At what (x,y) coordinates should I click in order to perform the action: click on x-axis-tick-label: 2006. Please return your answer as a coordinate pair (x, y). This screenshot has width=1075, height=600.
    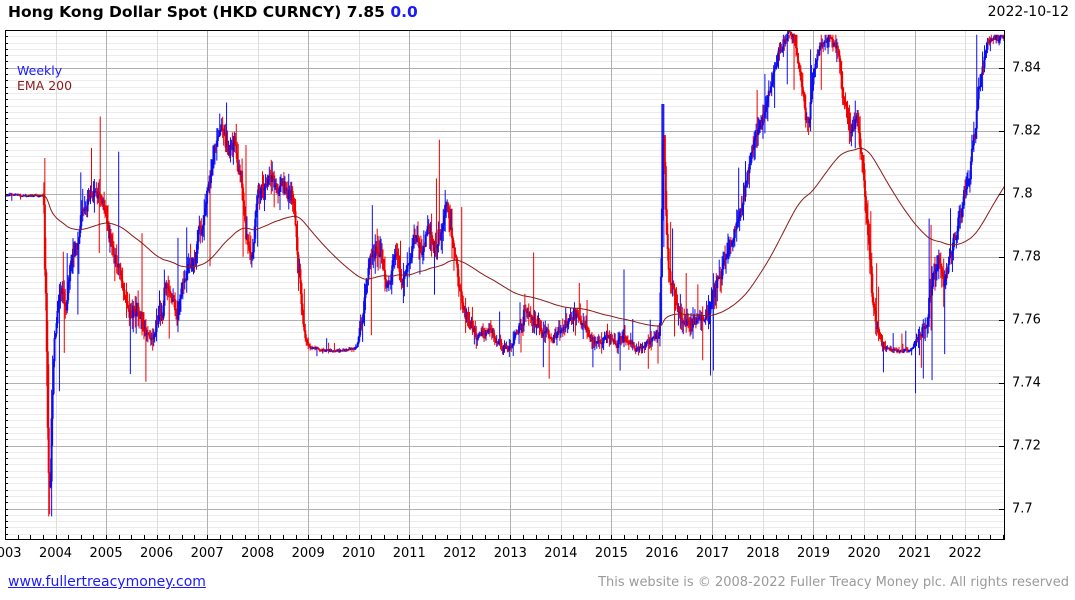
    Looking at the image, I should click on (157, 553).